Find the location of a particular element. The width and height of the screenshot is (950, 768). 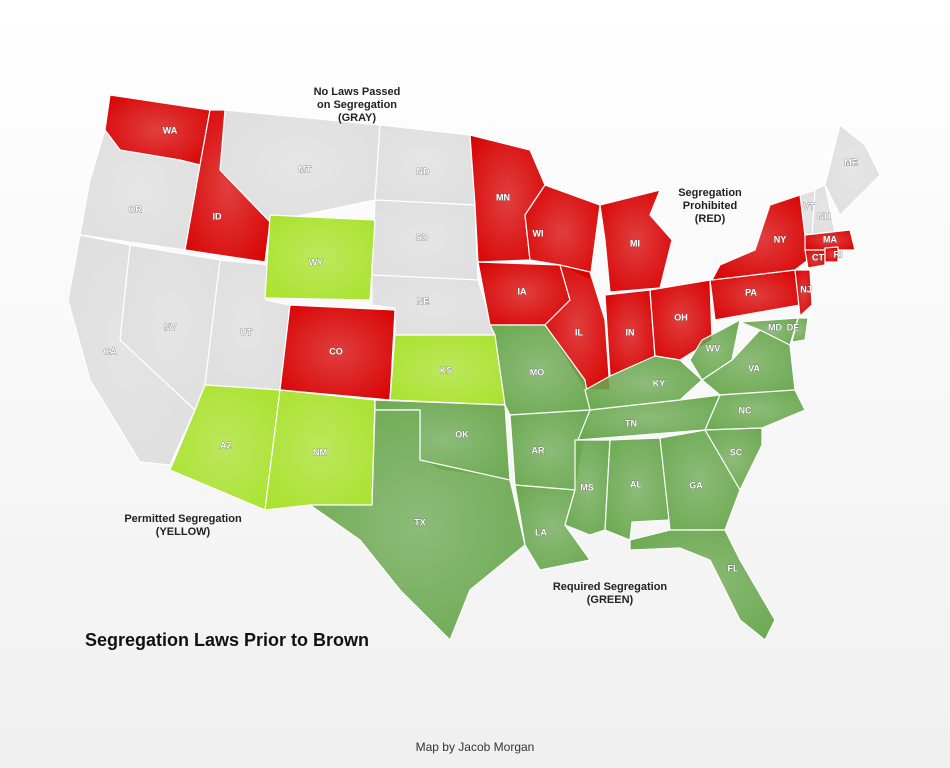

state-label: AL is located at coordinates (636, 484).